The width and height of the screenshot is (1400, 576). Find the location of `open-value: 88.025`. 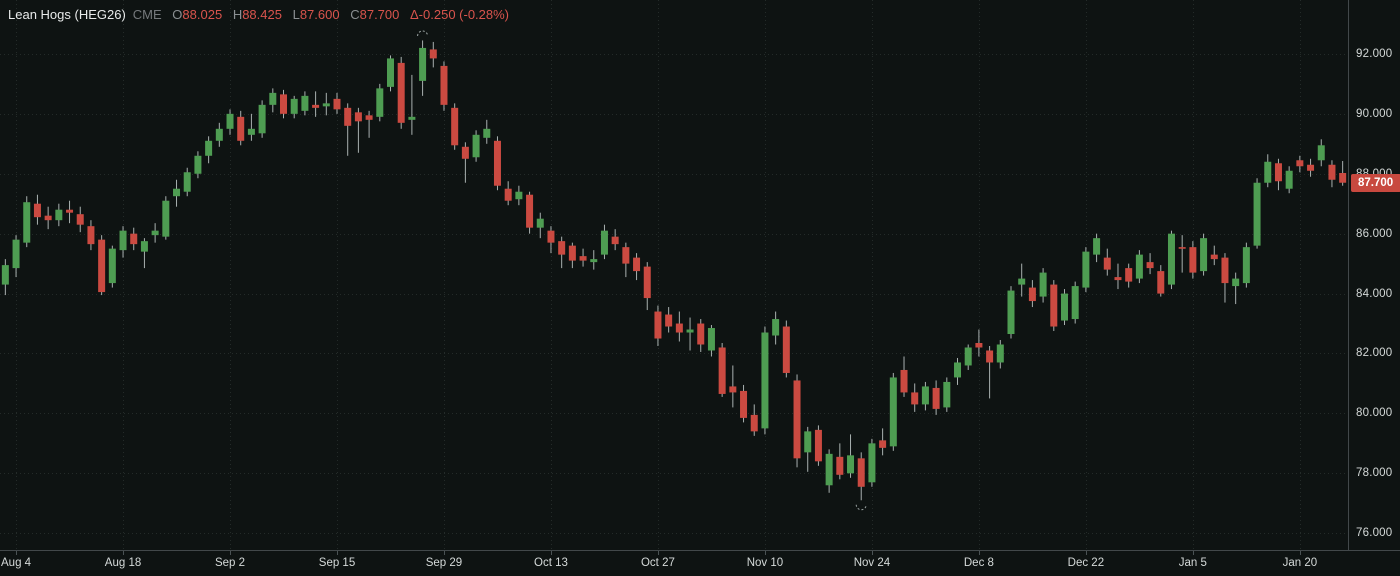

open-value: 88.025 is located at coordinates (202, 14).